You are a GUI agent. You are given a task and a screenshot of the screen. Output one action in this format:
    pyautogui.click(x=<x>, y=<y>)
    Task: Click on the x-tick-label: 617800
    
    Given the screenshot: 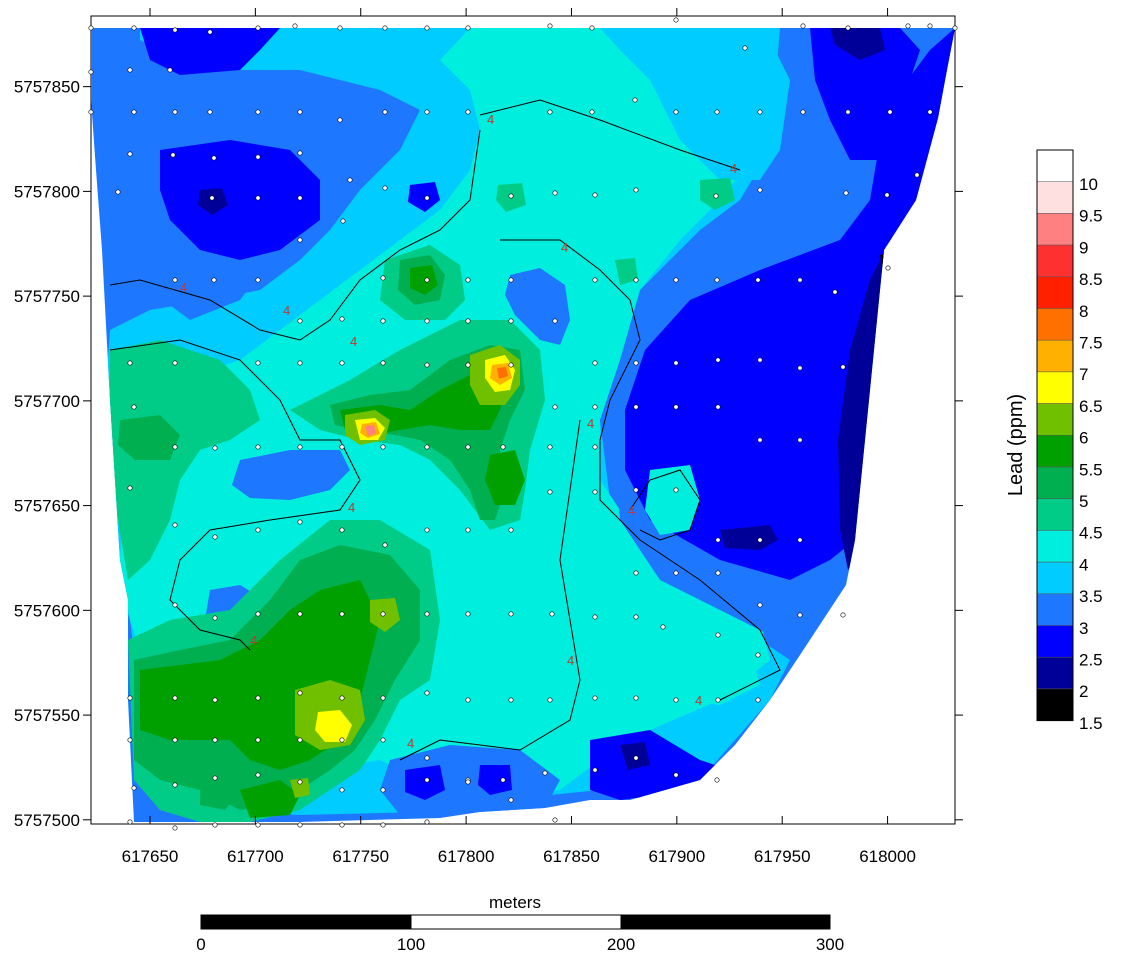 What is the action you would take?
    pyautogui.click(x=466, y=856)
    